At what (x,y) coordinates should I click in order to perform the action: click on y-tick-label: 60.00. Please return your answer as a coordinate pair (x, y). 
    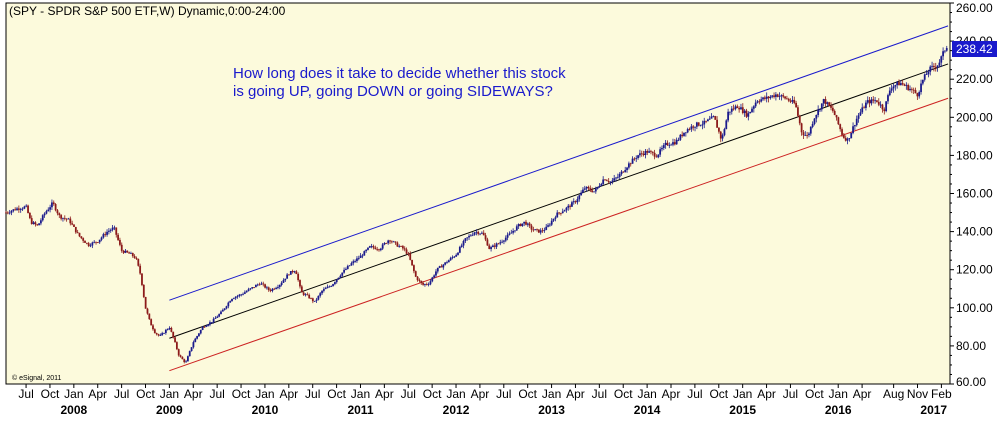
    Looking at the image, I should click on (971, 382).